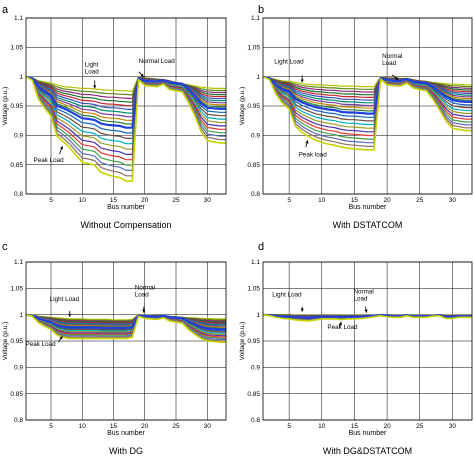 This screenshot has height=462, width=474. What do you see at coordinates (5, 10) in the screenshot?
I see `panel-letter: a` at bounding box center [5, 10].